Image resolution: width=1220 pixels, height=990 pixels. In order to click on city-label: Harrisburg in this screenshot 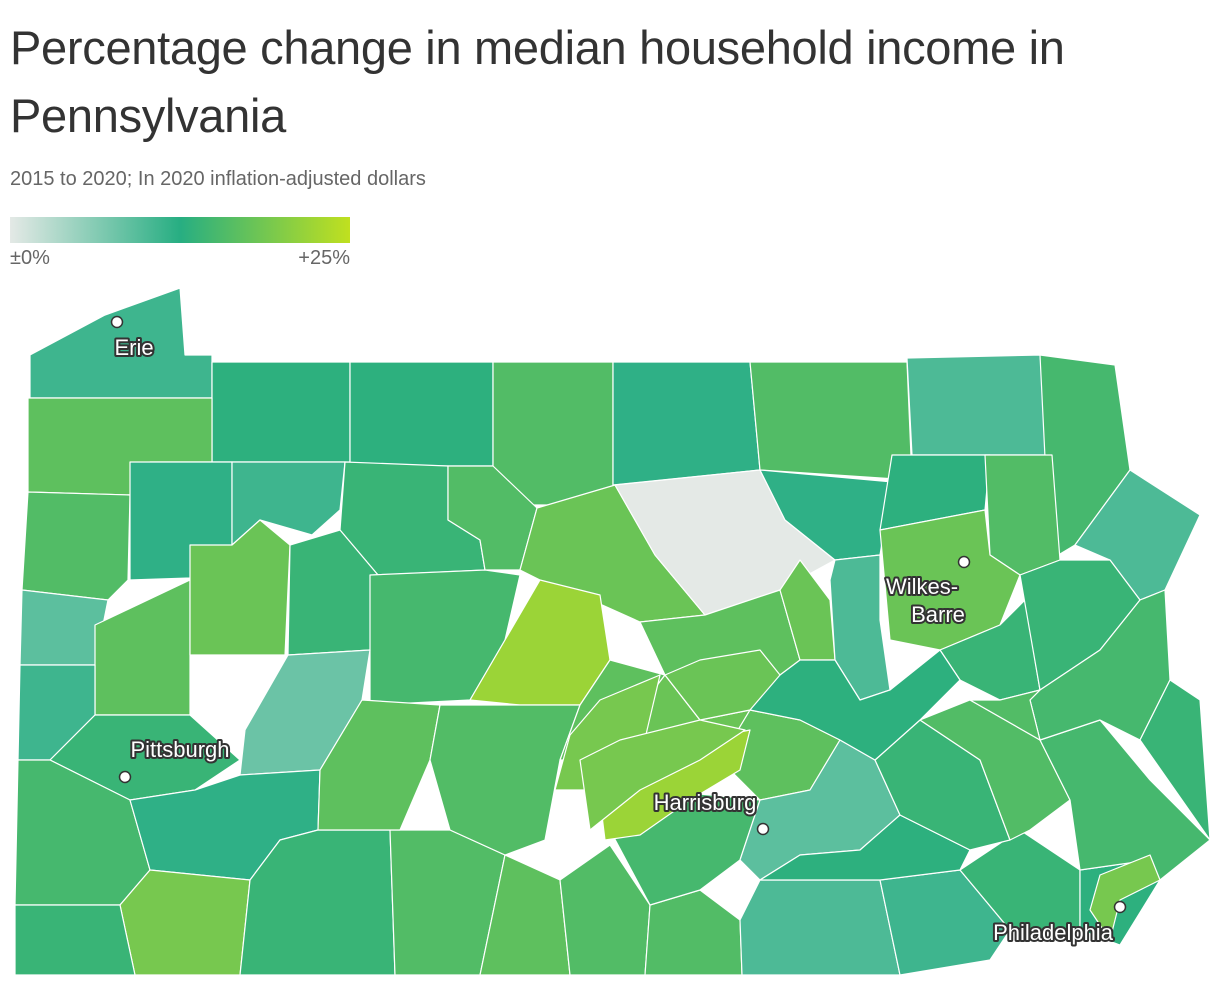, I will do `click(705, 802)`.